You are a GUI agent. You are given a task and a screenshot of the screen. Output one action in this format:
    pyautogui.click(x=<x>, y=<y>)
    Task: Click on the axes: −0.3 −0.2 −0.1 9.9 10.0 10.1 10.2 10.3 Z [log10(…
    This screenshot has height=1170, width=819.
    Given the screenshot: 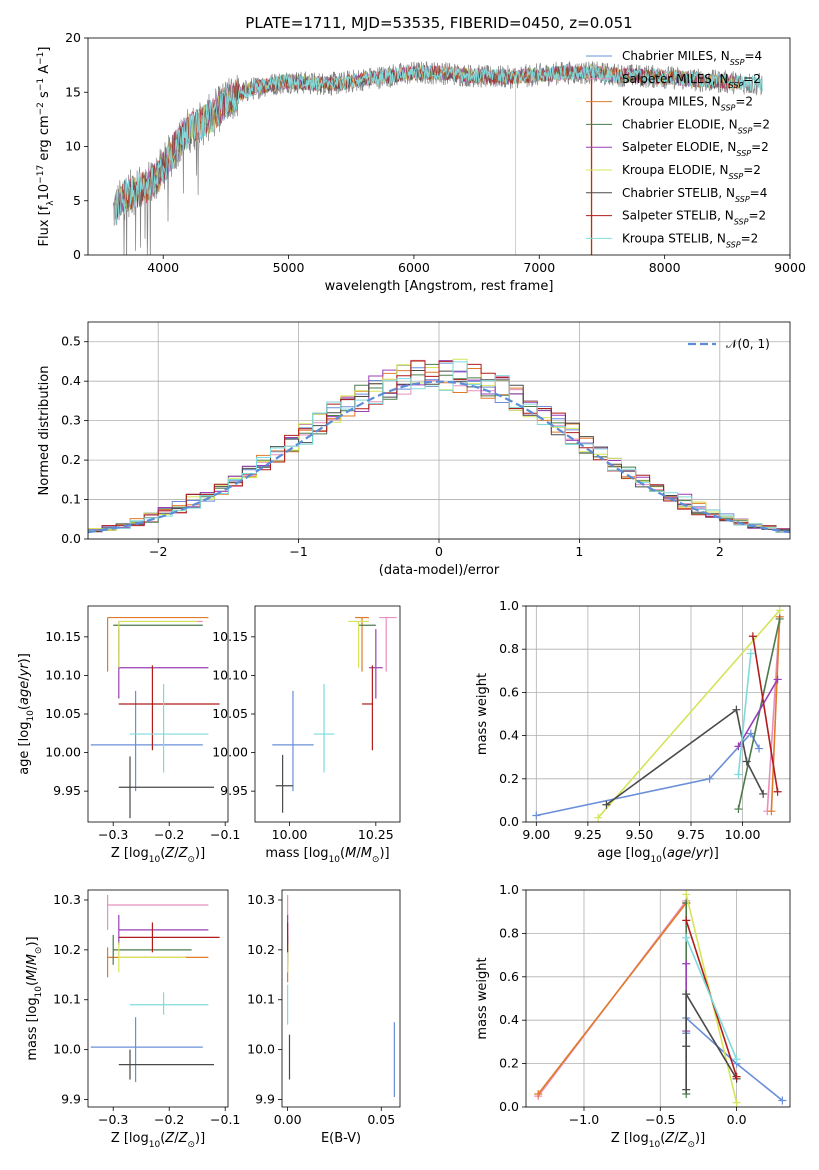 What is the action you would take?
    pyautogui.click(x=132, y=1019)
    